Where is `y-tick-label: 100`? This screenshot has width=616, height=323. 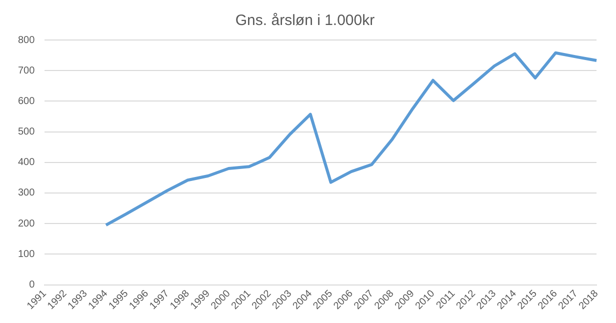 y-tick-label: 100 is located at coordinates (27, 254).